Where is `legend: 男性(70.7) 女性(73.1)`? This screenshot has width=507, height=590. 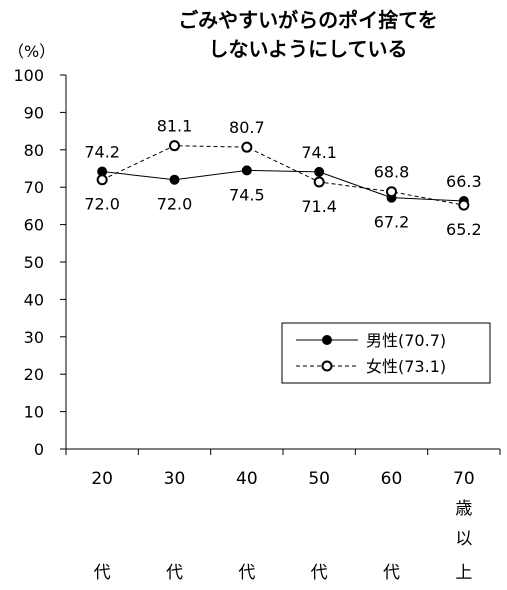
legend: 男性(70.7) 女性(73.1) is located at coordinates (386, 353).